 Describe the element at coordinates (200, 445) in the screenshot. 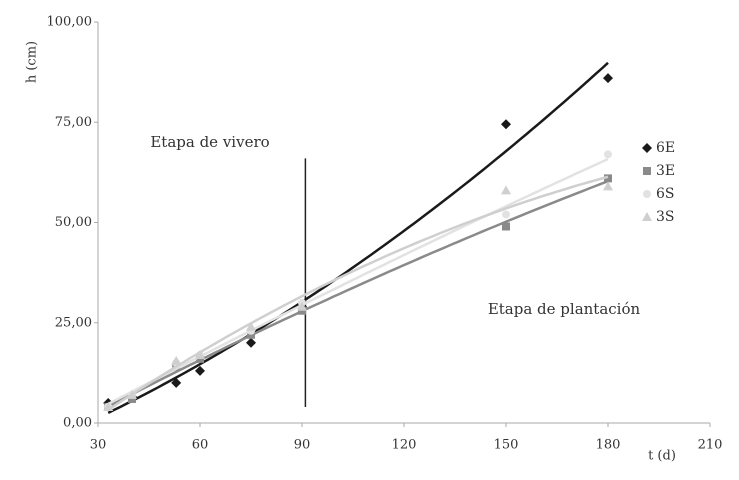

I see `x-tick-label: 60` at that location.